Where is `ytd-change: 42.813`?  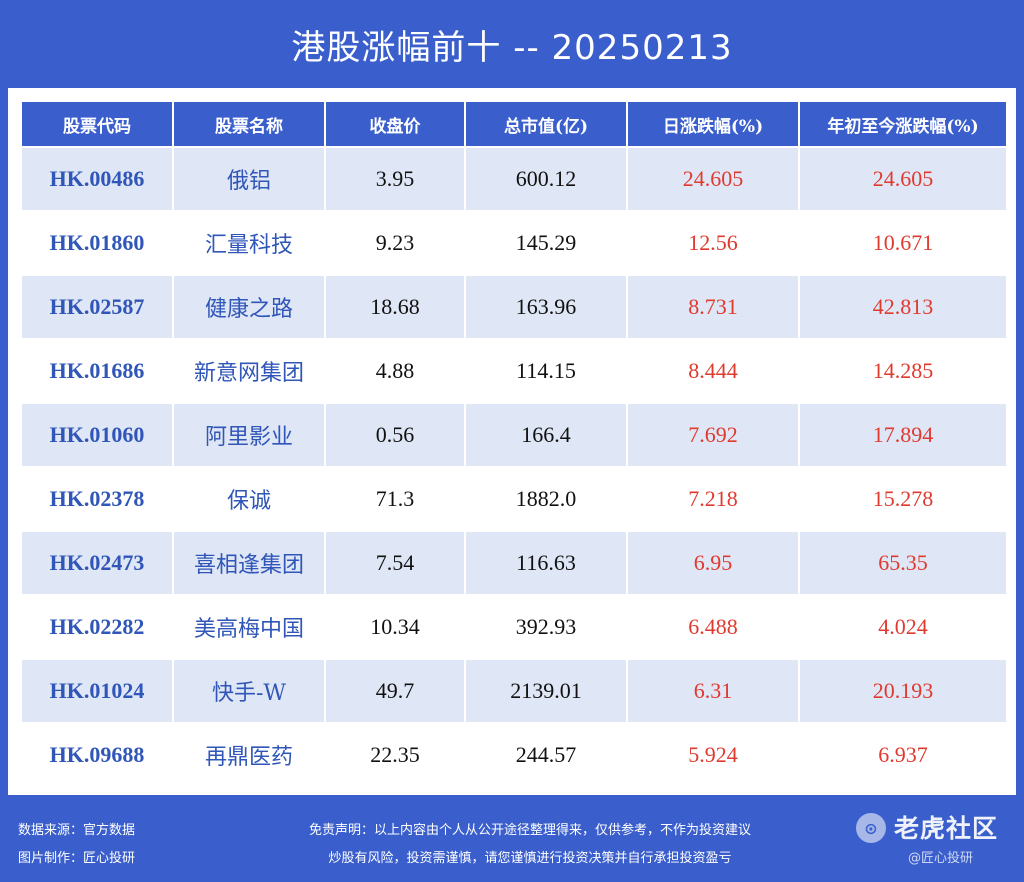 ytd-change: 42.813 is located at coordinates (903, 307).